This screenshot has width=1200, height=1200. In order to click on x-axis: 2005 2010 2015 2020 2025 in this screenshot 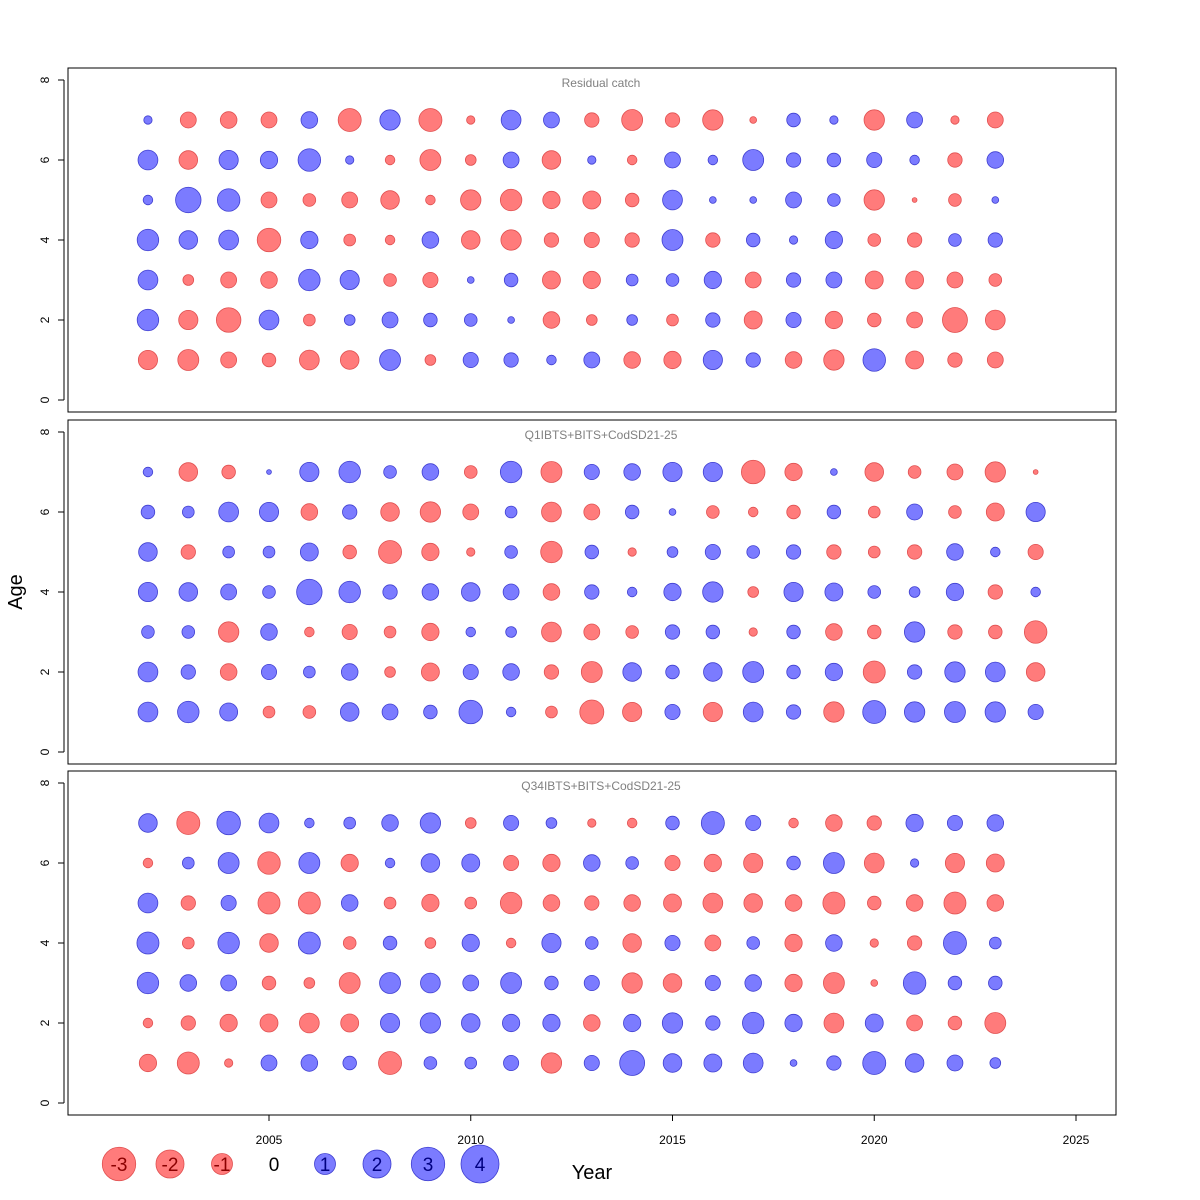, I will do `click(673, 1130)`.